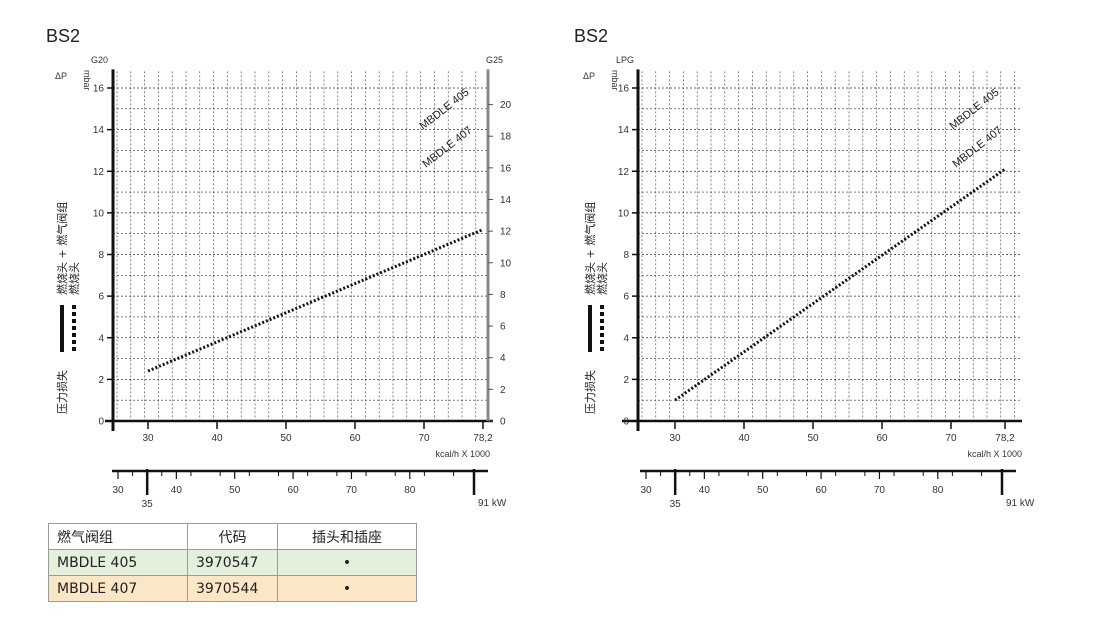  I want to click on right-y-tick-label: 8, so click(503, 295).